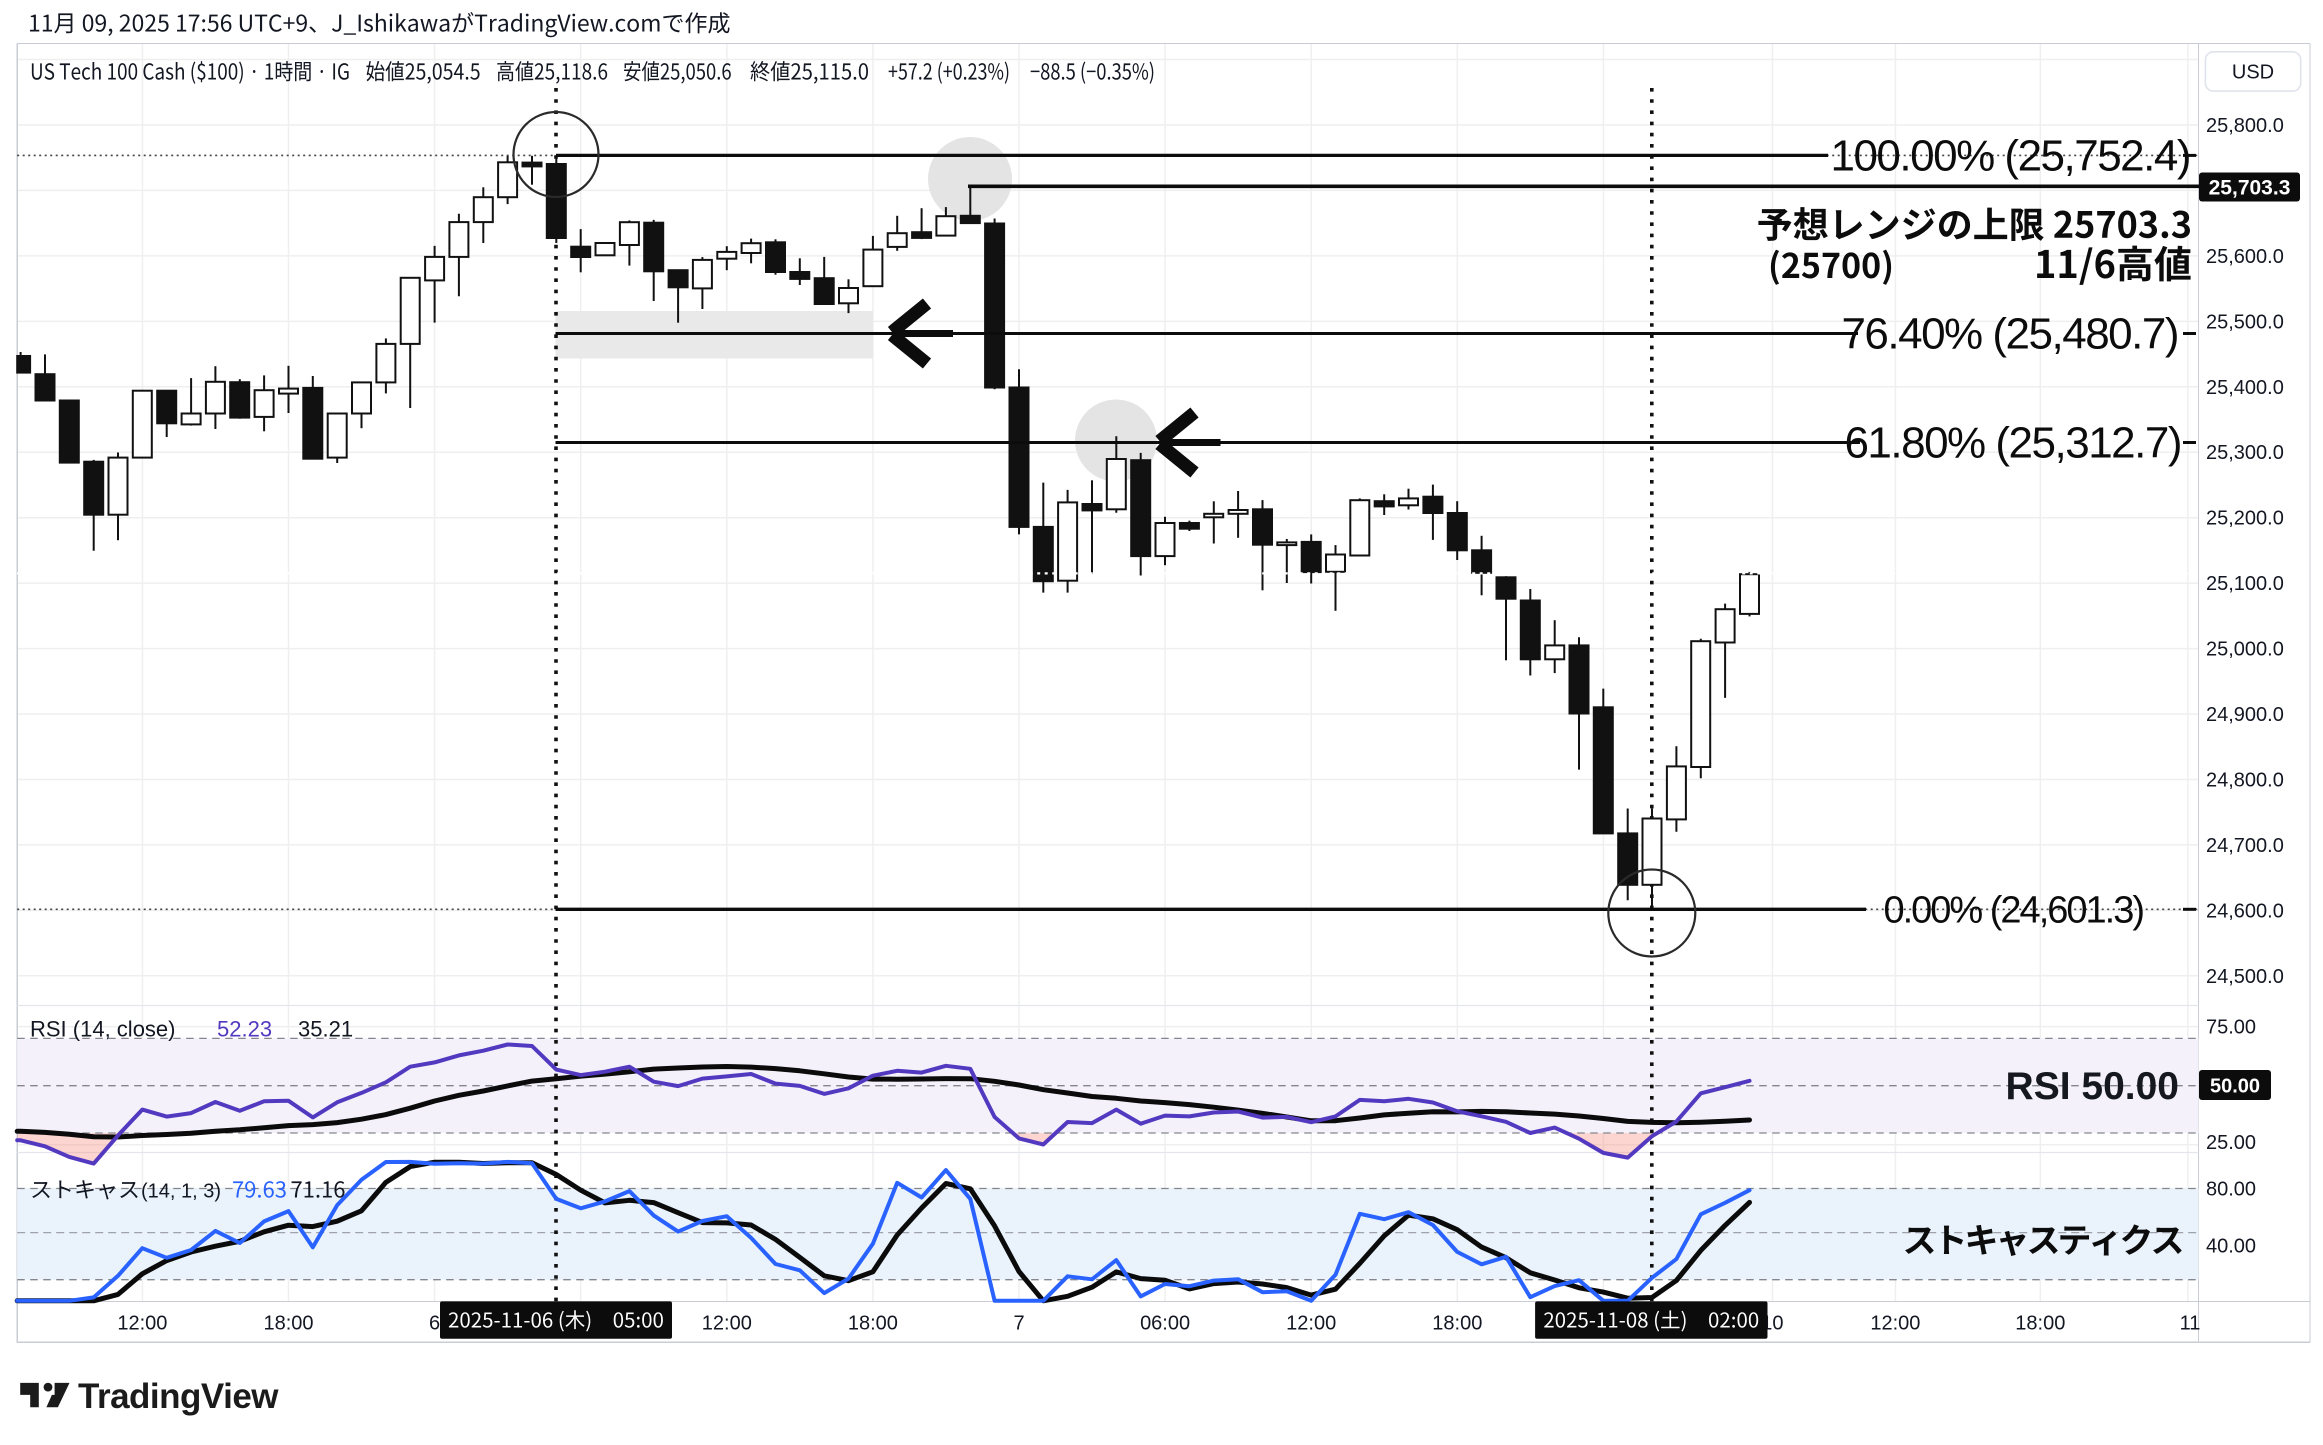 This screenshot has height=1445, width=2323. I want to click on svg-text: 7, so click(1018, 1324).